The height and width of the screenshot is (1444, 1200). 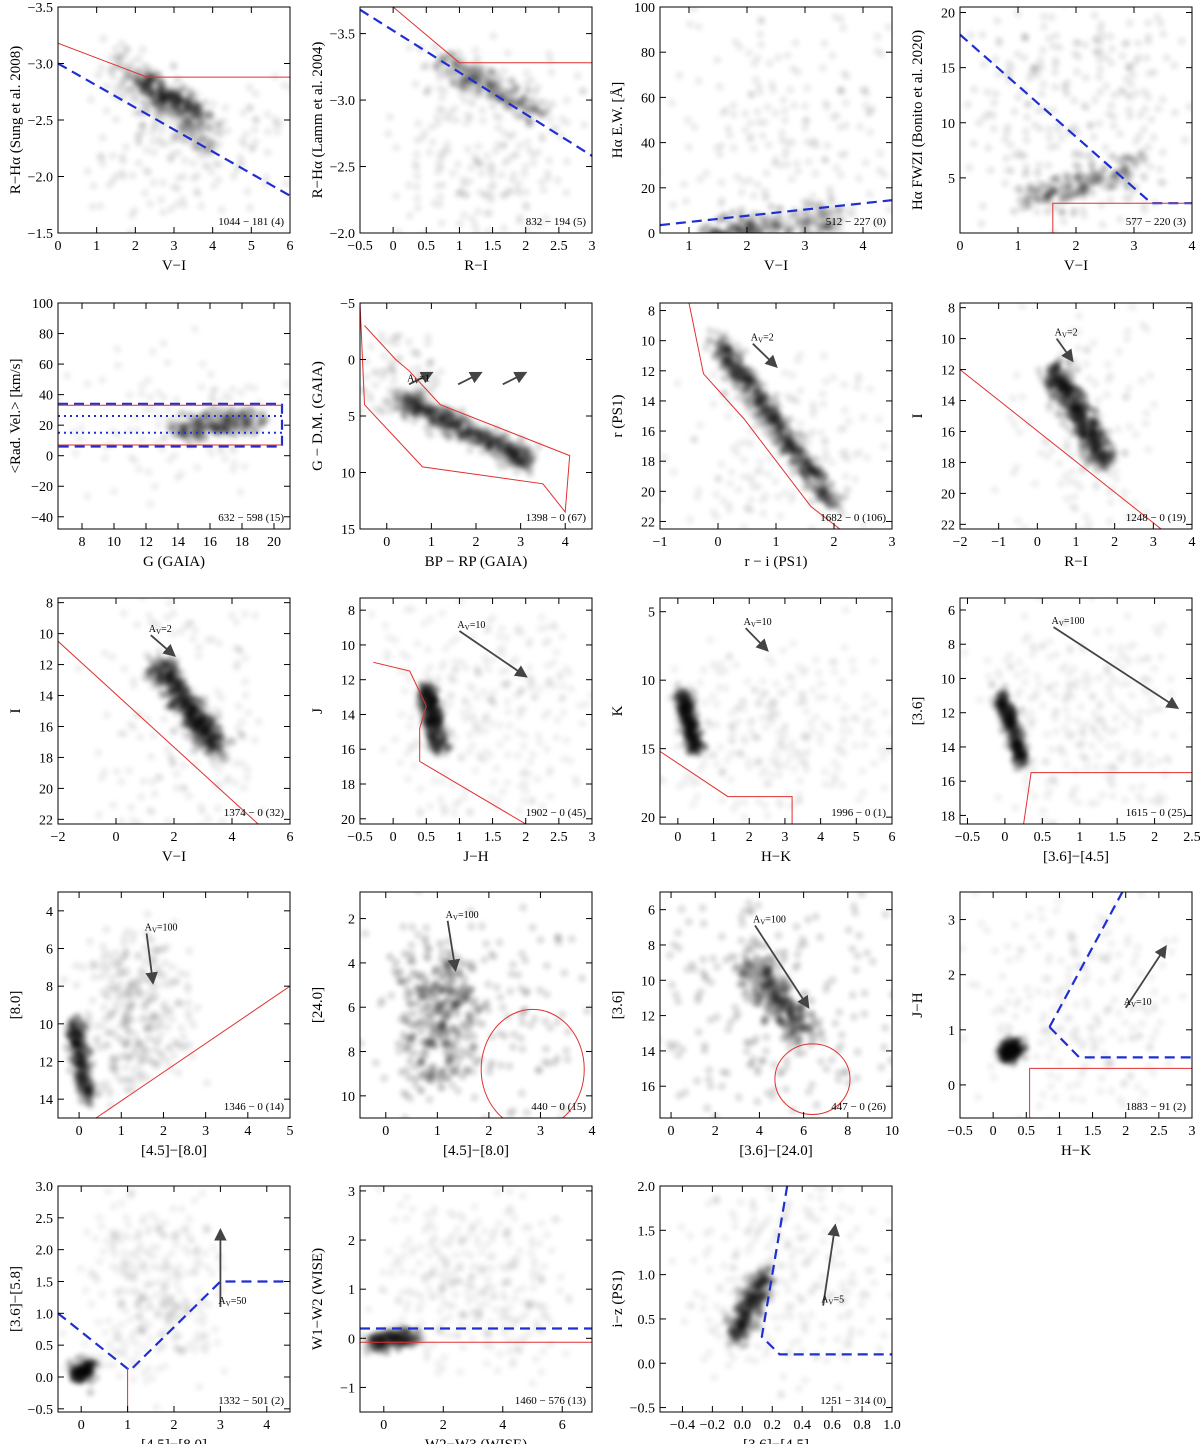 What do you see at coordinates (648, 144) in the screenshot?
I see `y-tick-label: 40` at bounding box center [648, 144].